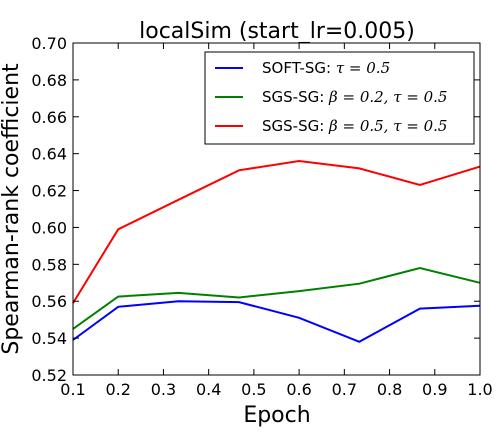 The image size is (504, 432). What do you see at coordinates (49, 375) in the screenshot?
I see `y-tick-label: 0.52` at bounding box center [49, 375].